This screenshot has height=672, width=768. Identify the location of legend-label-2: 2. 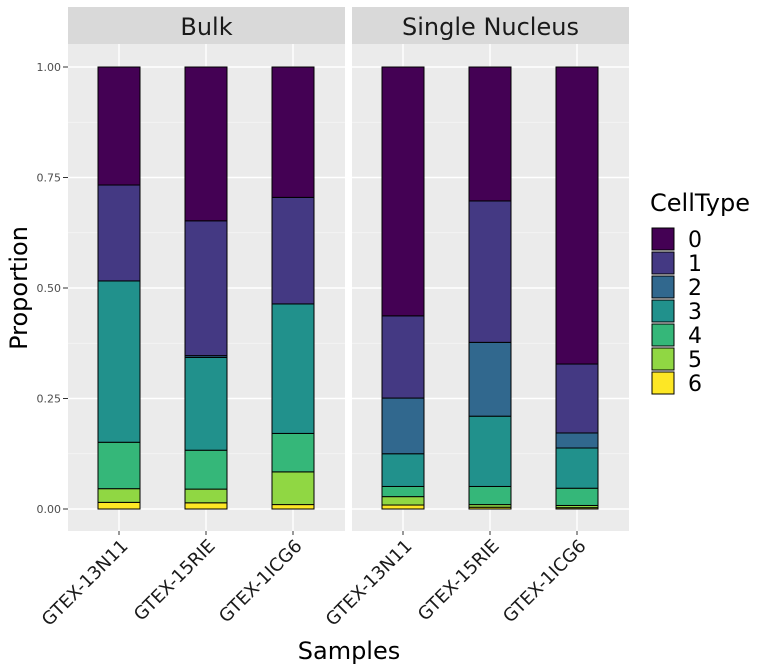
(695, 288).